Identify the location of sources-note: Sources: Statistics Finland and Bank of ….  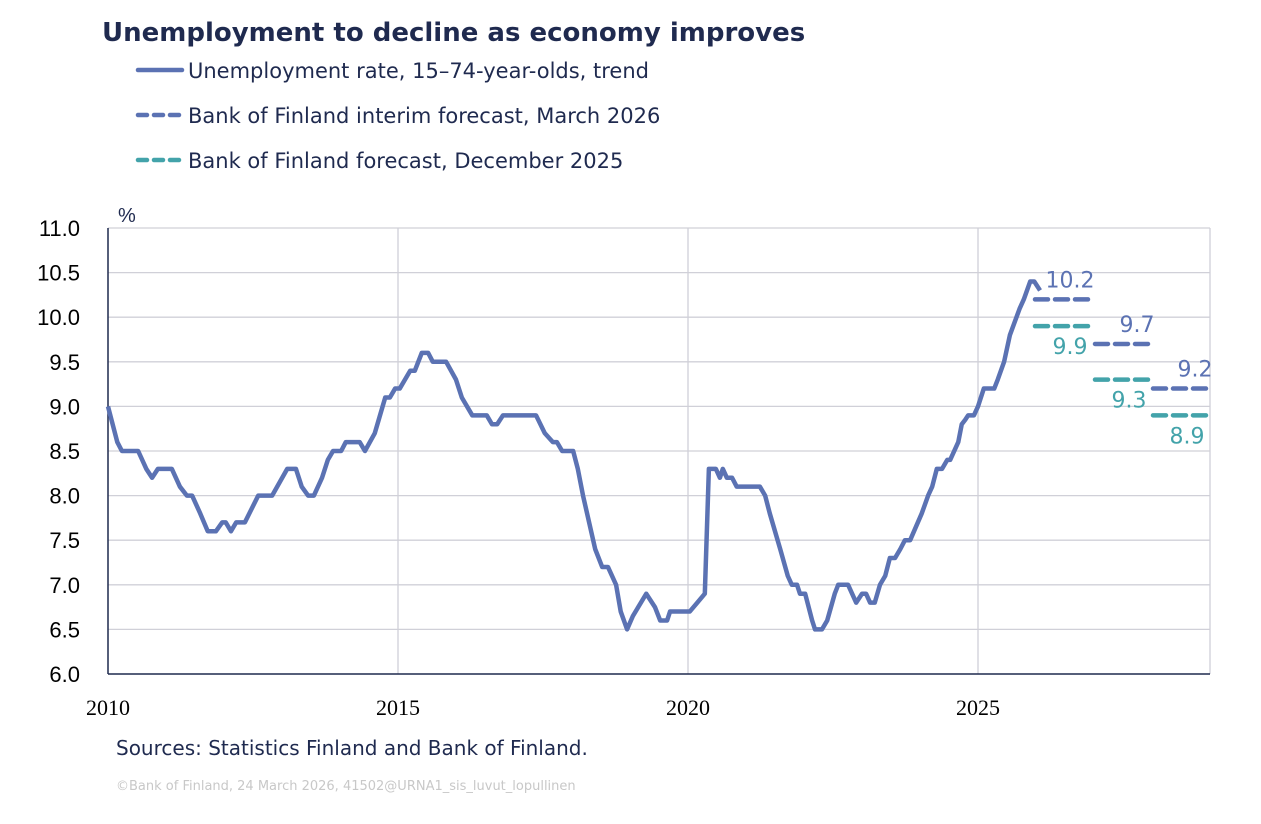
(352, 748).